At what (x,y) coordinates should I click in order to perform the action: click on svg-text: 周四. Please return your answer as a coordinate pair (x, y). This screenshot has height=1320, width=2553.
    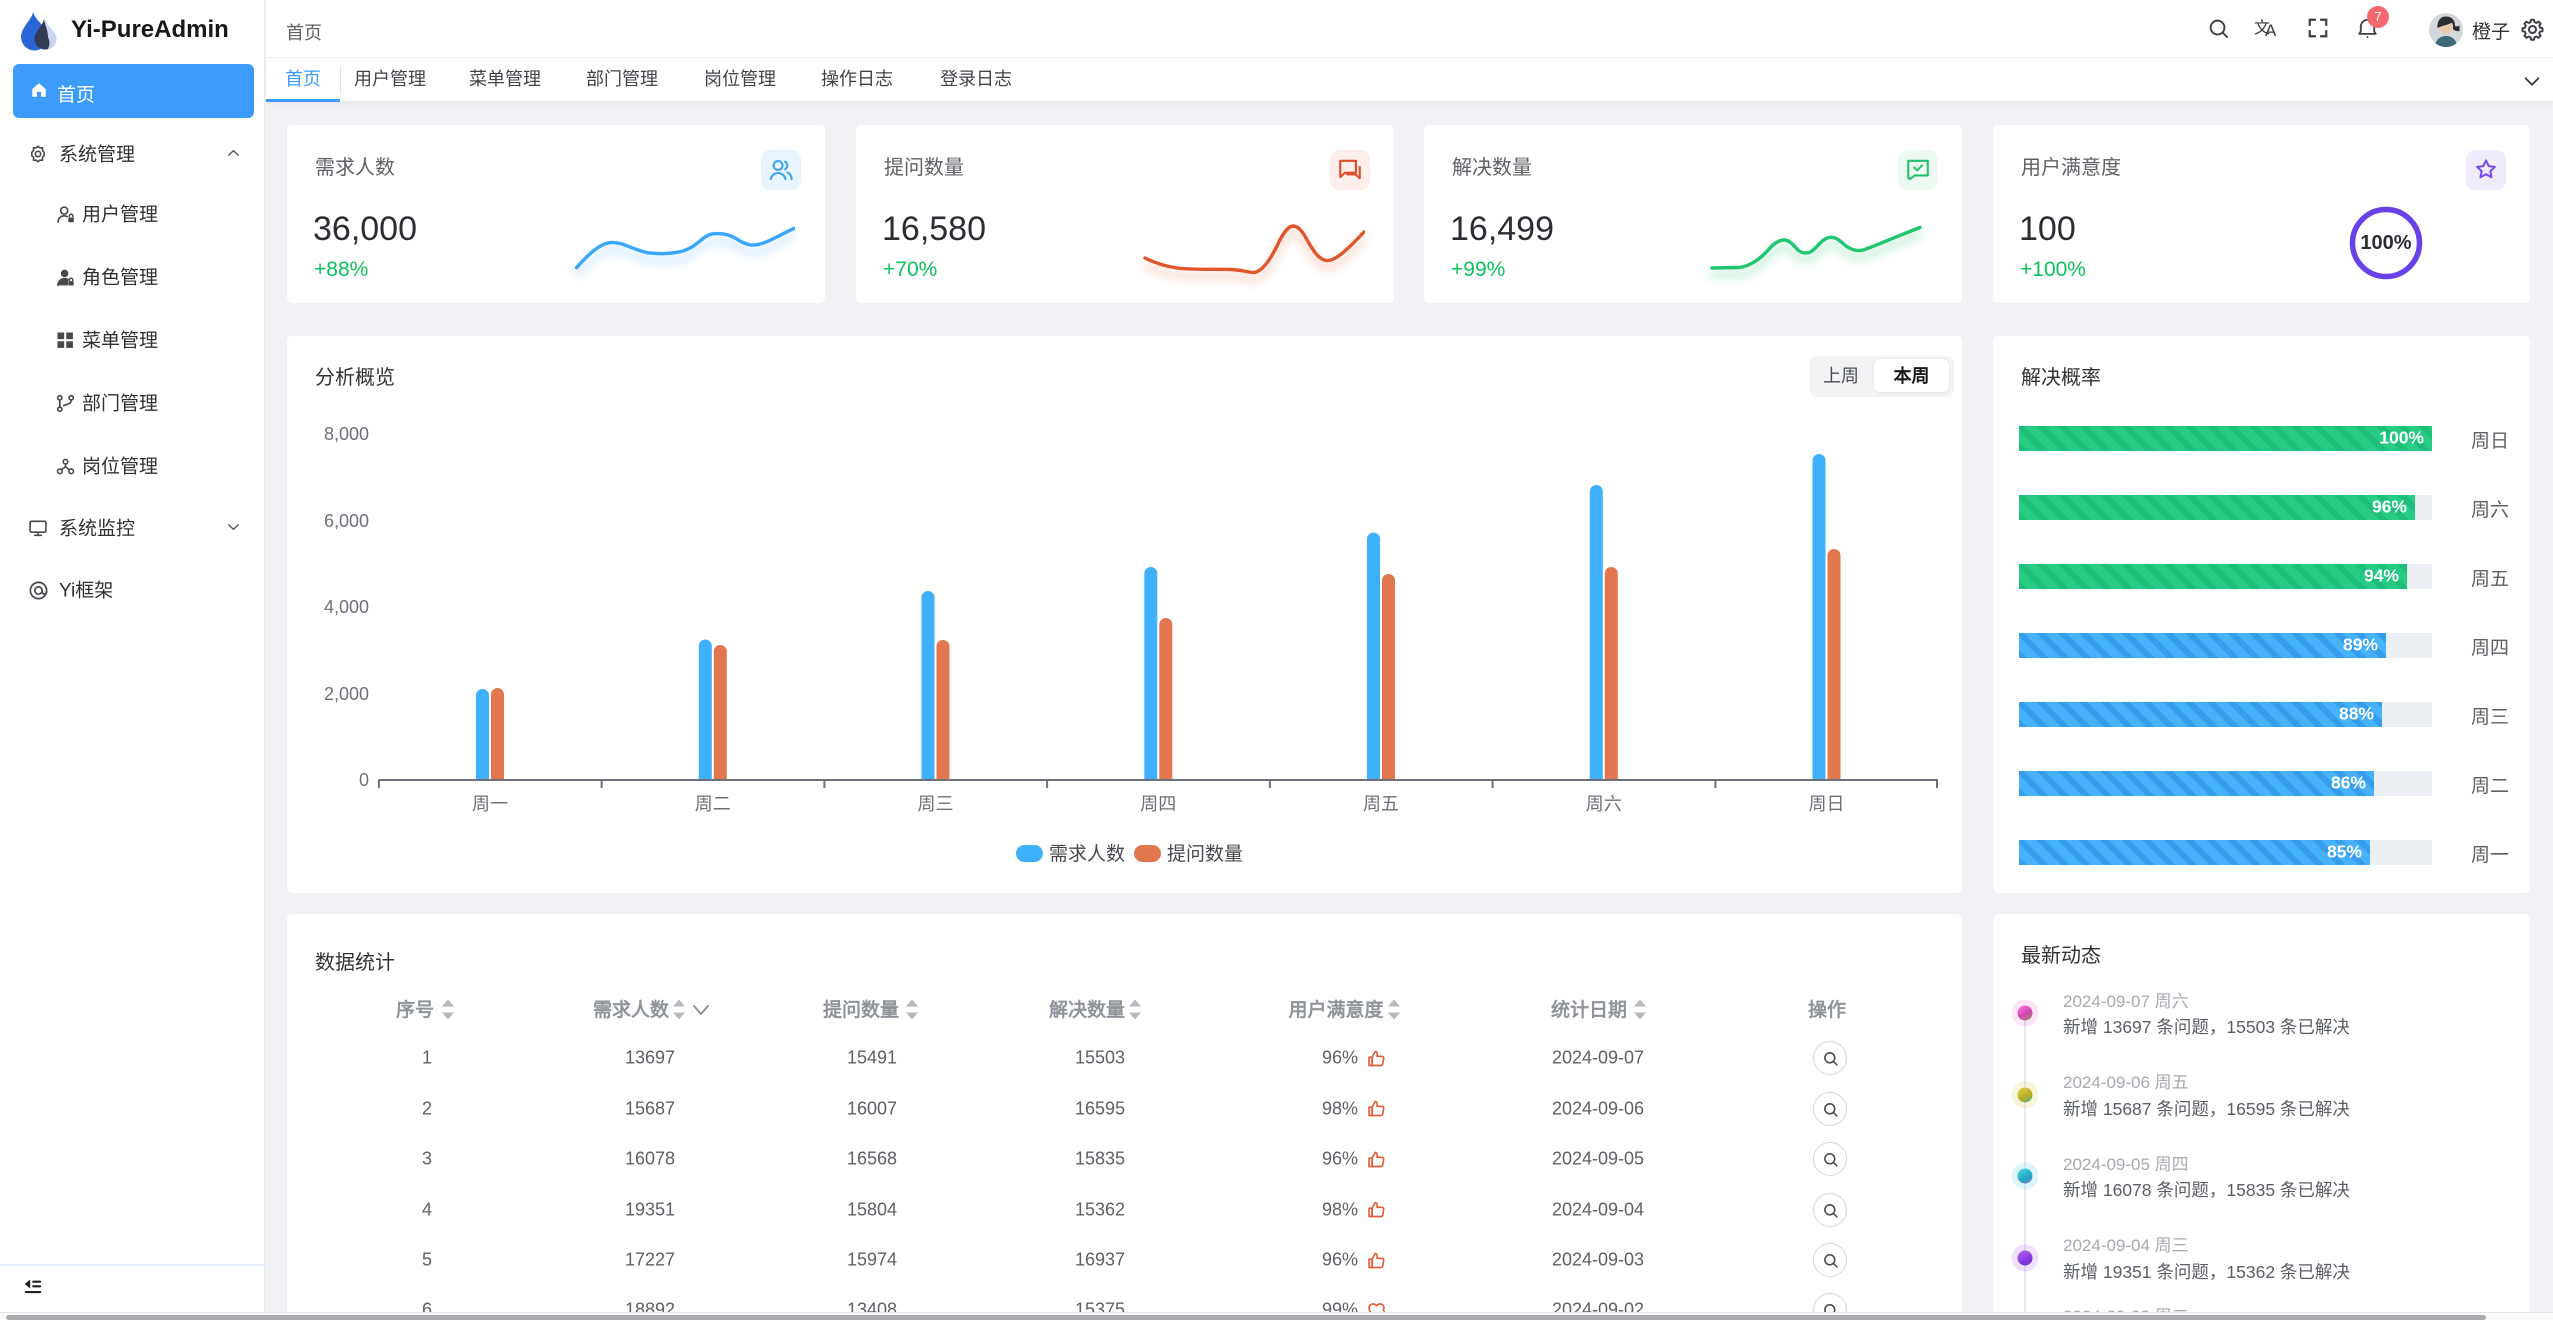
    Looking at the image, I should click on (1158, 804).